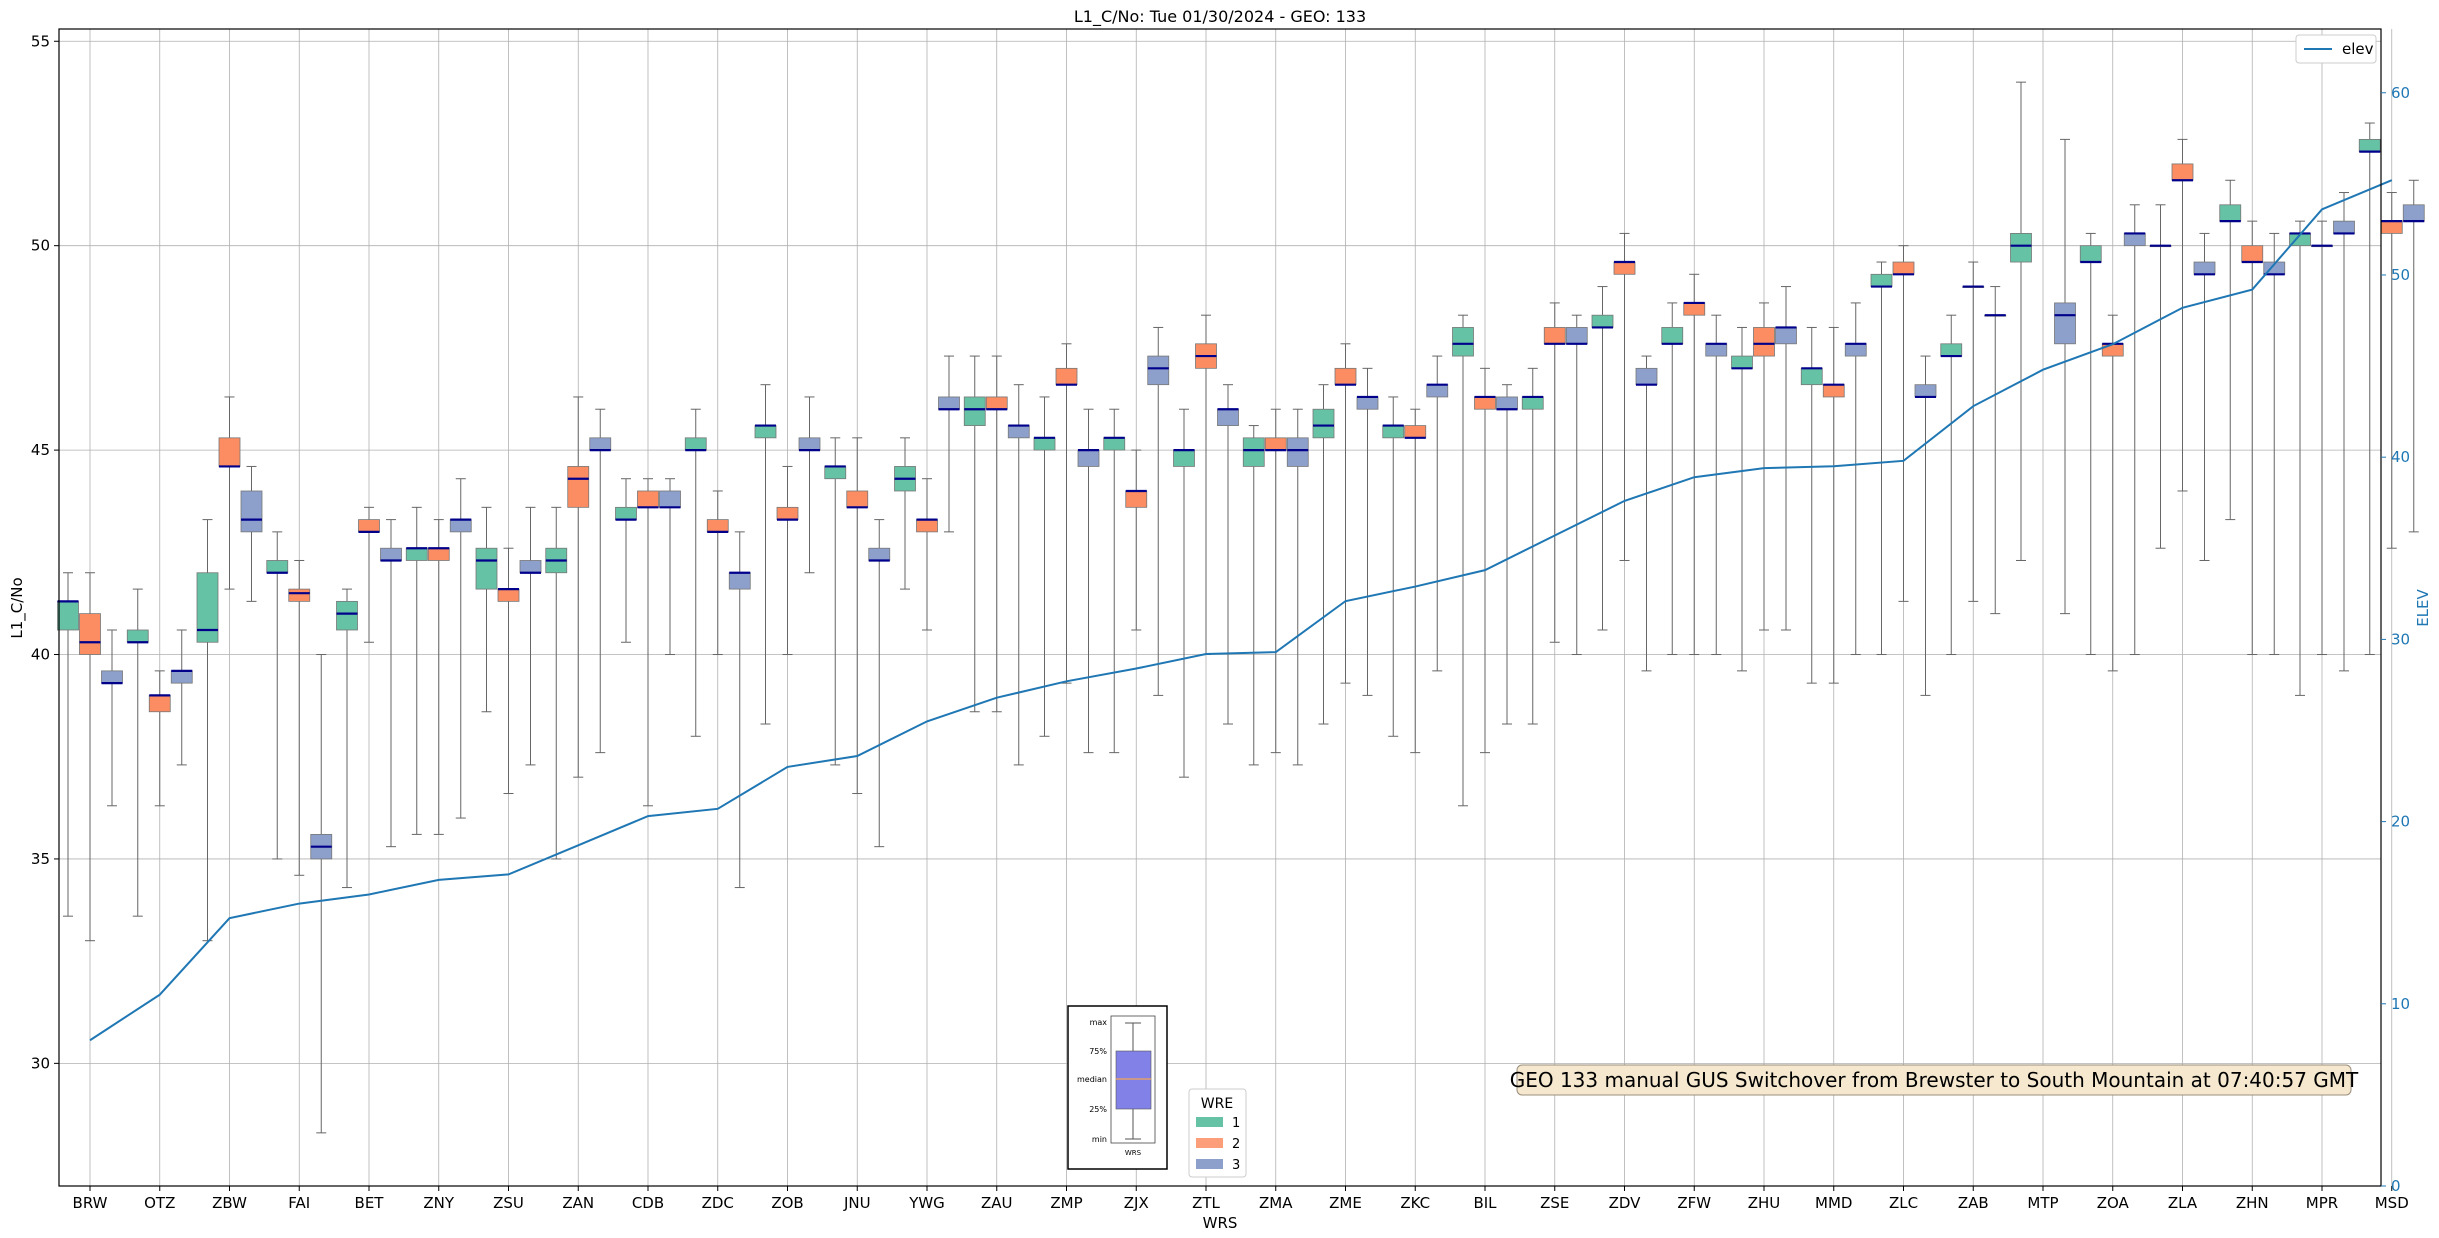  I want to click on y-tick-label: 45, so click(40, 450).